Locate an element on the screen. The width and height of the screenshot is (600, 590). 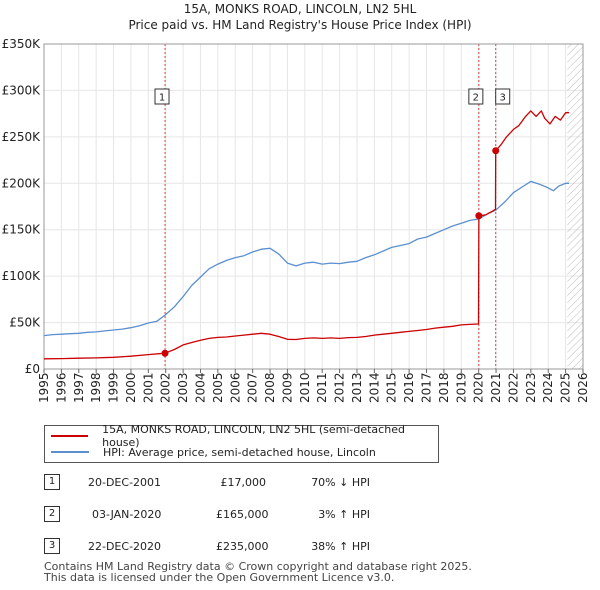
projection-region is located at coordinates (575, 206).